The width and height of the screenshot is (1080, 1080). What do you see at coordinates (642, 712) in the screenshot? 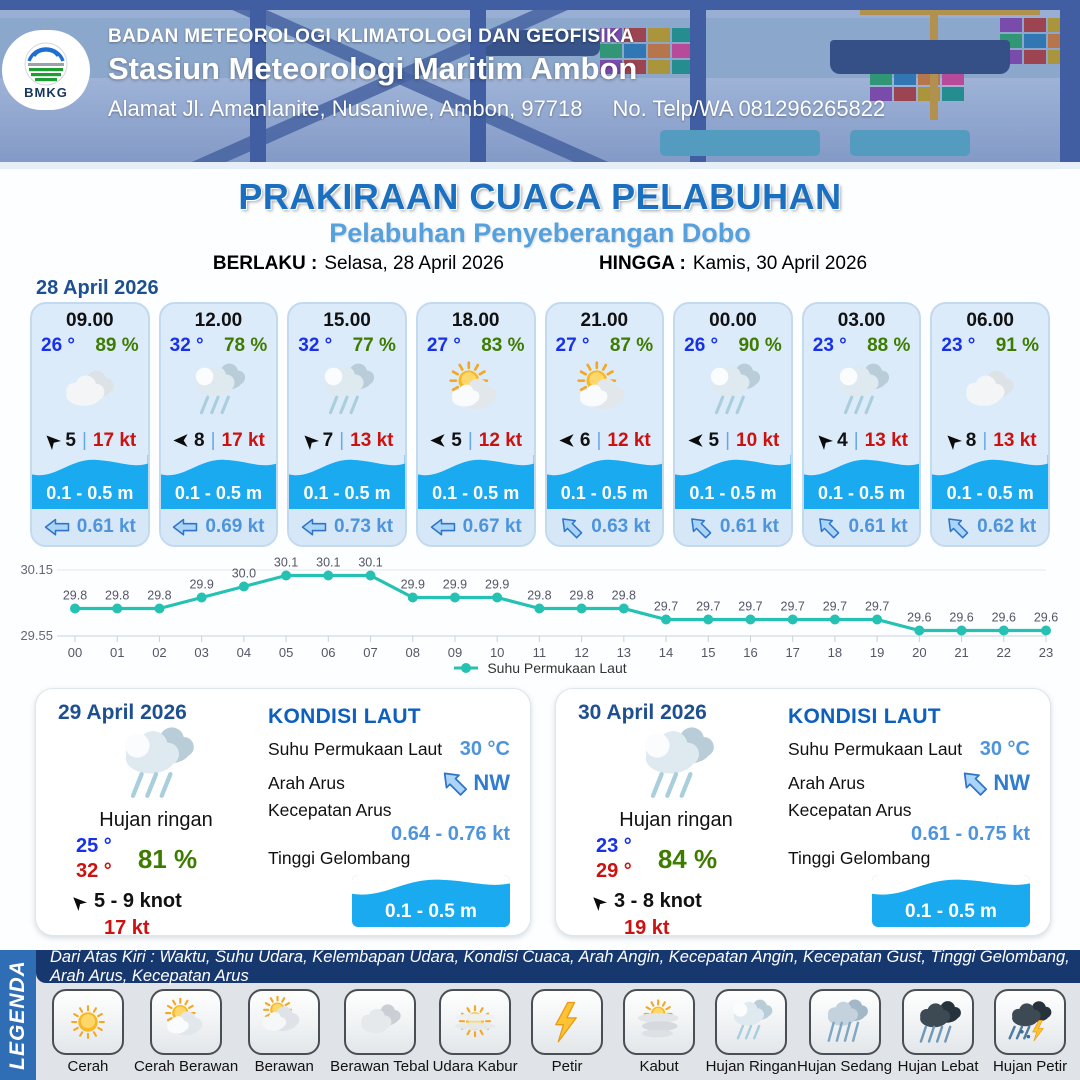
I see `daily-date: 30 April 2026` at bounding box center [642, 712].